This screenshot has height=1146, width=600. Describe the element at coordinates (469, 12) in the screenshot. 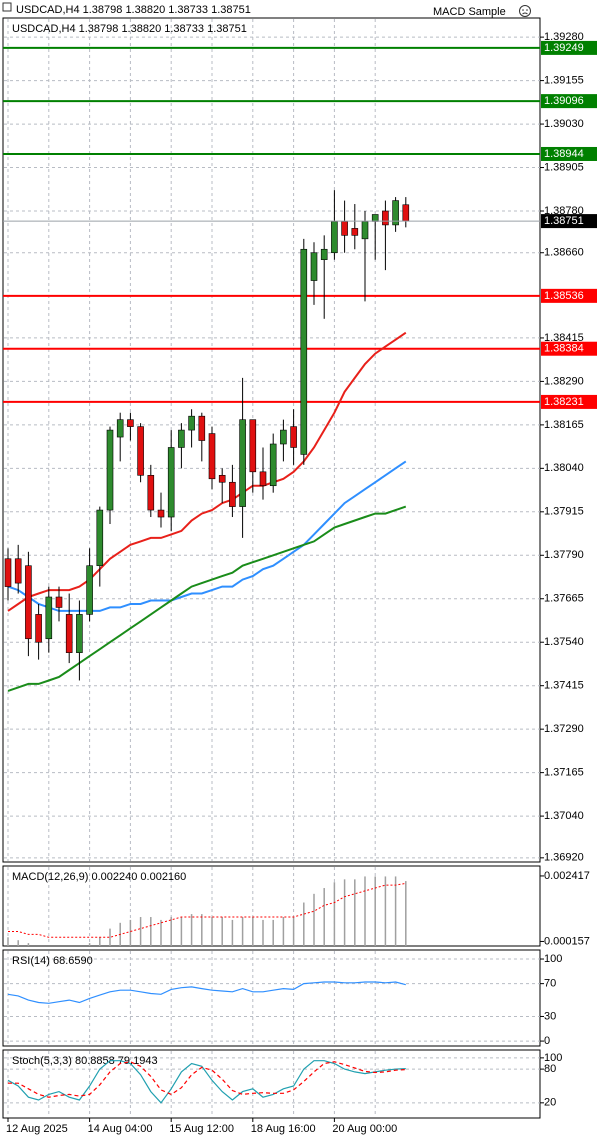

I see `expert-name: MACD Sample` at that location.